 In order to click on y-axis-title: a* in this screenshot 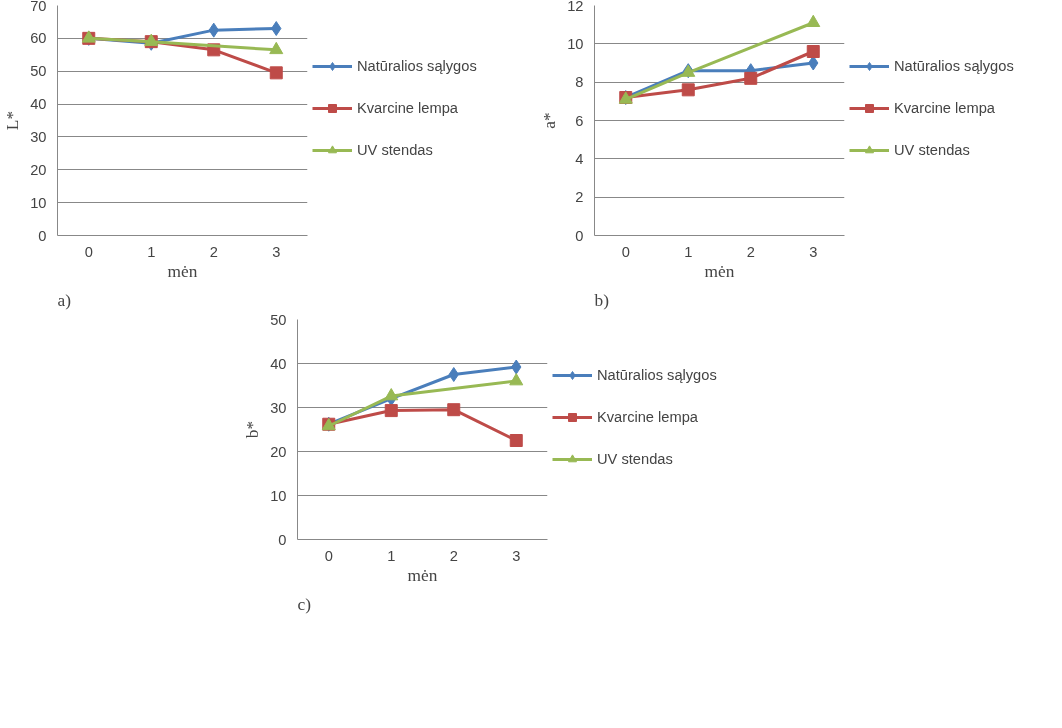, I will do `click(550, 120)`.